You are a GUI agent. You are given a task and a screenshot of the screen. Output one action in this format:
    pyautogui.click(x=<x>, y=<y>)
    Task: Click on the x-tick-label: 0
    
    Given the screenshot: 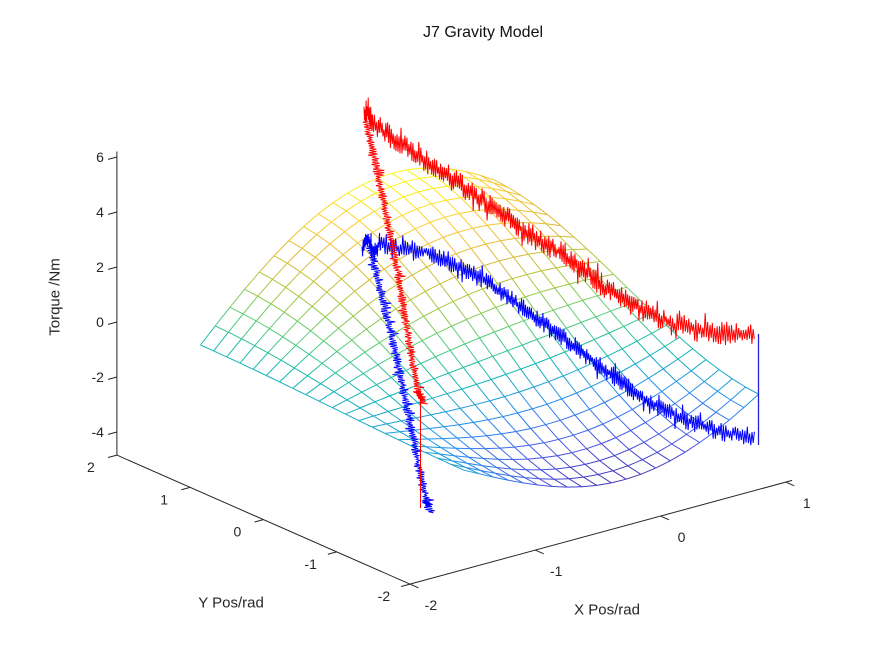 What is the action you would take?
    pyautogui.click(x=682, y=537)
    